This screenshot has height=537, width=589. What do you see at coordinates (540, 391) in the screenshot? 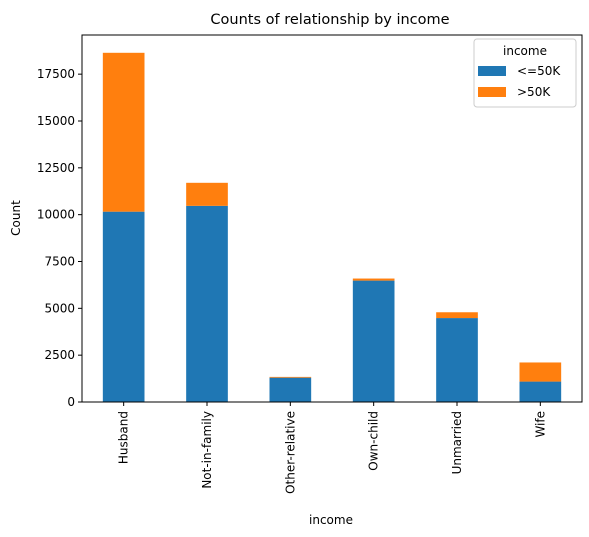
I see `bar-wife-le-50k` at bounding box center [540, 391].